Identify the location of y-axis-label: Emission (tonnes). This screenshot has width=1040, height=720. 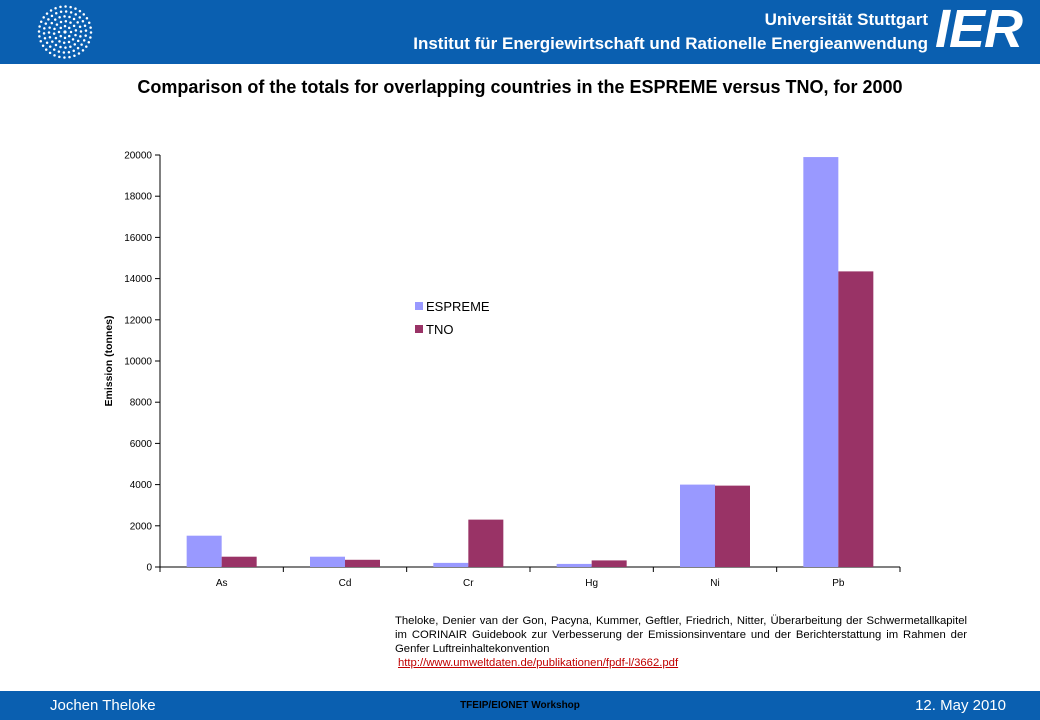
(109, 360).